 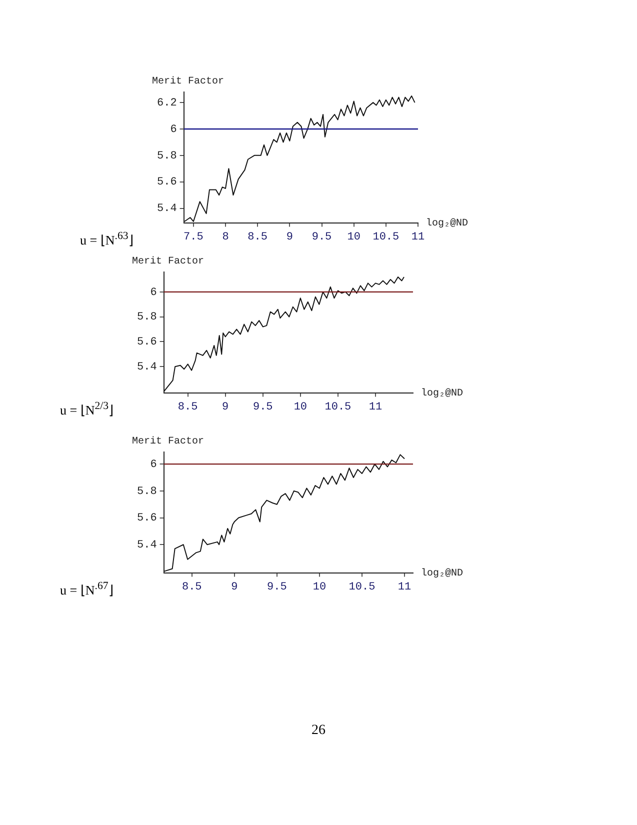 I want to click on text: u = ⌊N$^{2/3}$⌋, so click(x=87, y=409).